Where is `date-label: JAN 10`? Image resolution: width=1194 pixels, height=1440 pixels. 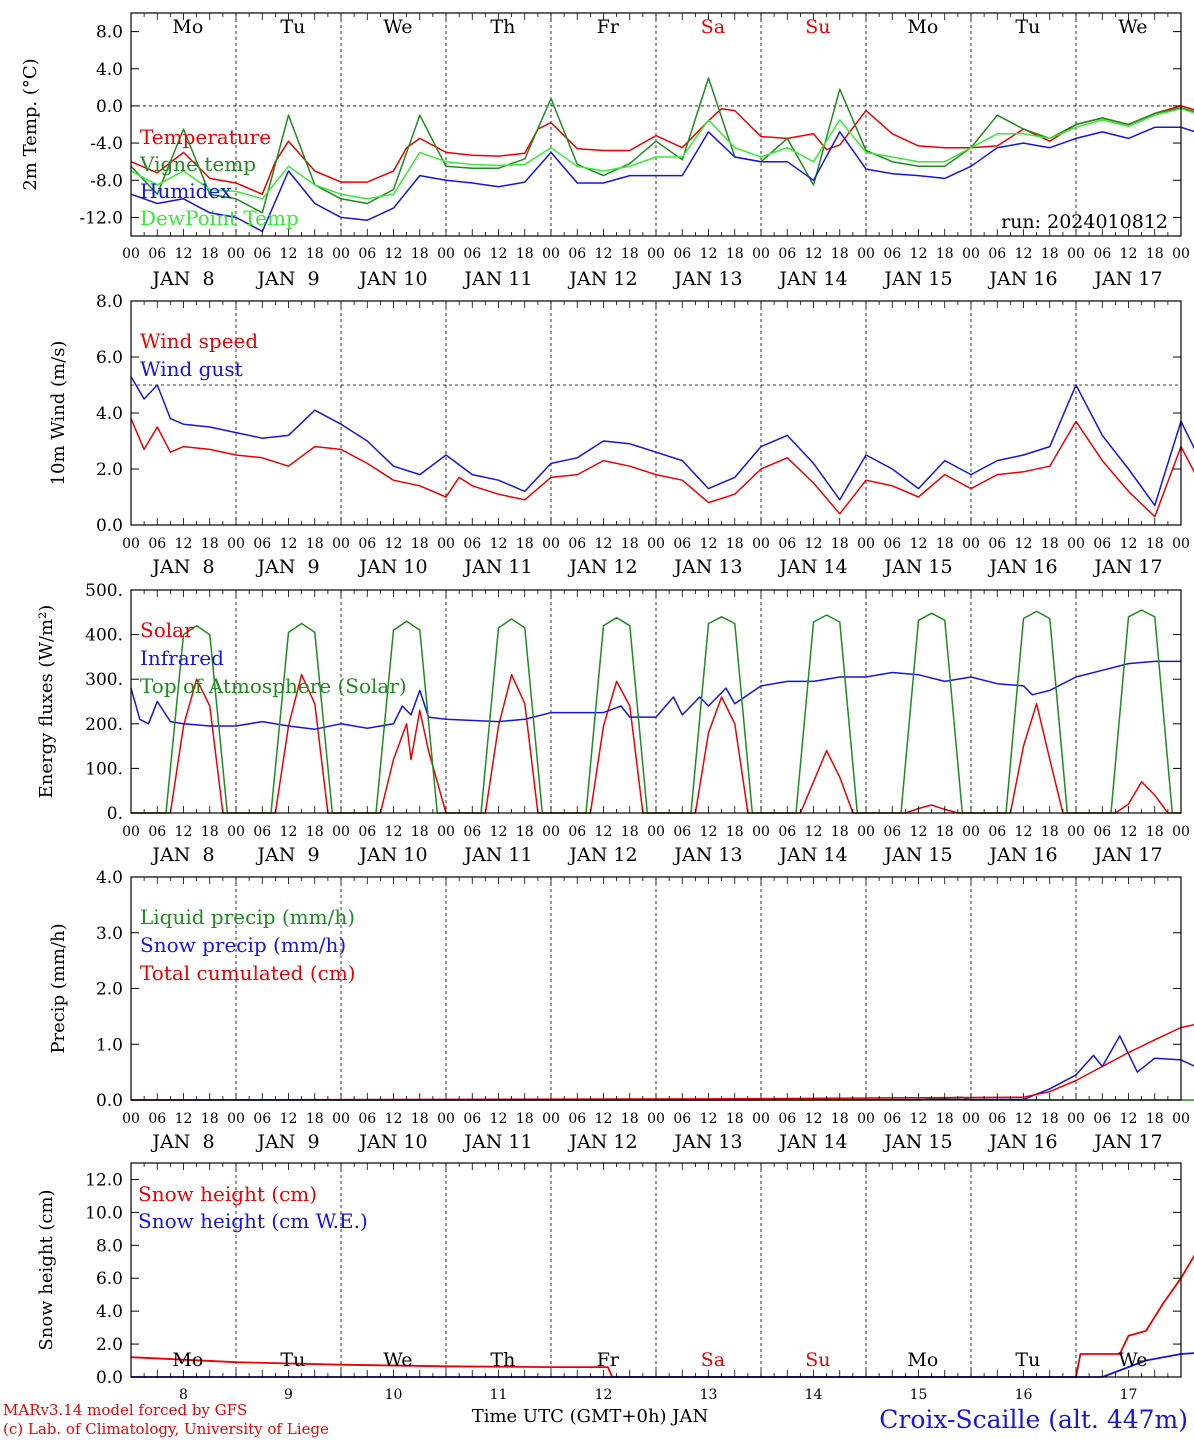
date-label: JAN 10 is located at coordinates (392, 1142).